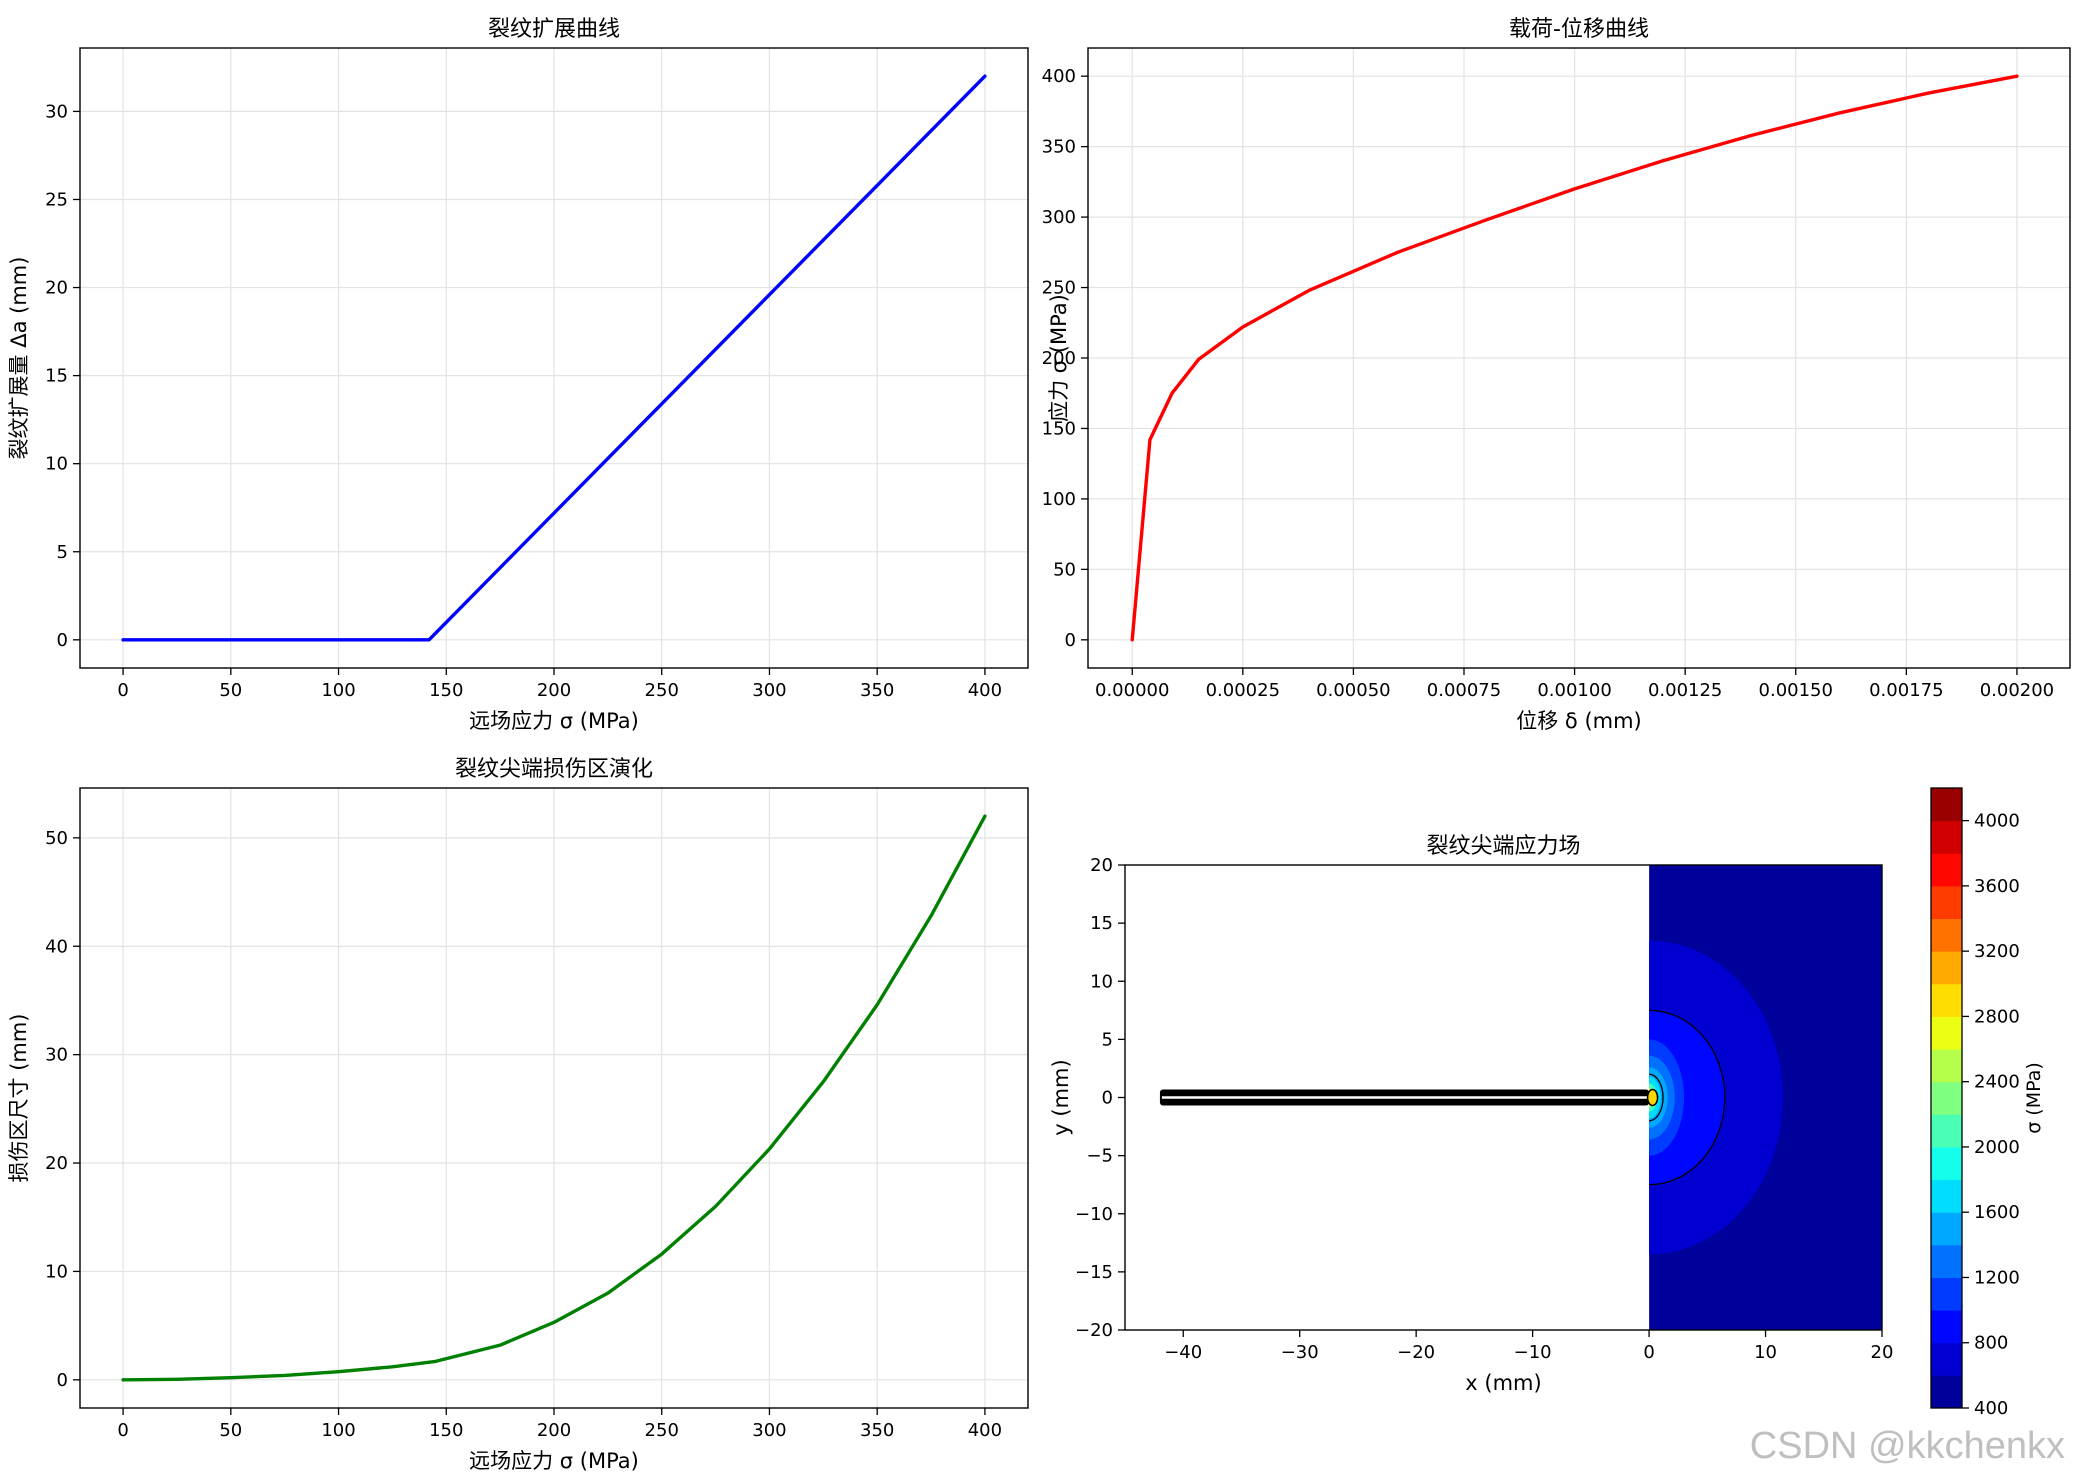 The width and height of the screenshot is (2085, 1484). What do you see at coordinates (1997, 1082) in the screenshot?
I see `colorbar-tick-label: 2400` at bounding box center [1997, 1082].